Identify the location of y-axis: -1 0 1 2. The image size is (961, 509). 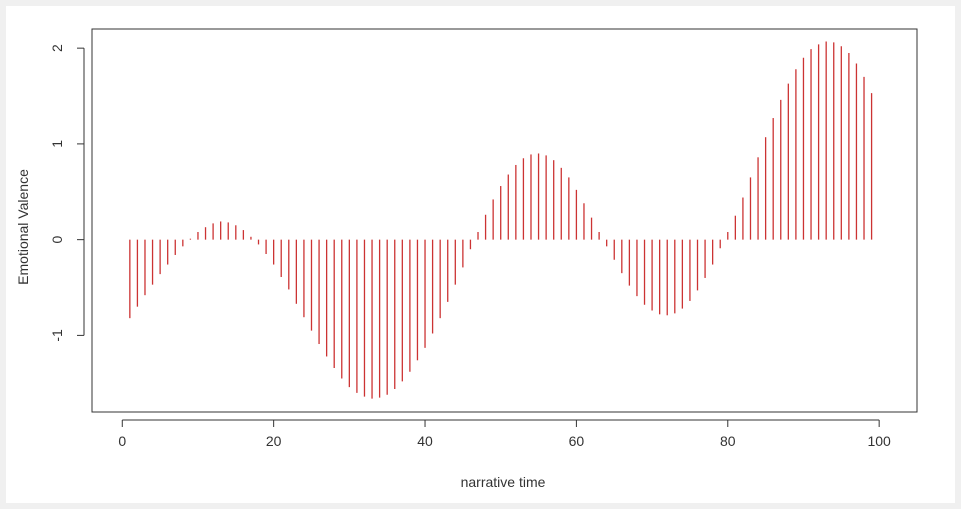
(67, 193).